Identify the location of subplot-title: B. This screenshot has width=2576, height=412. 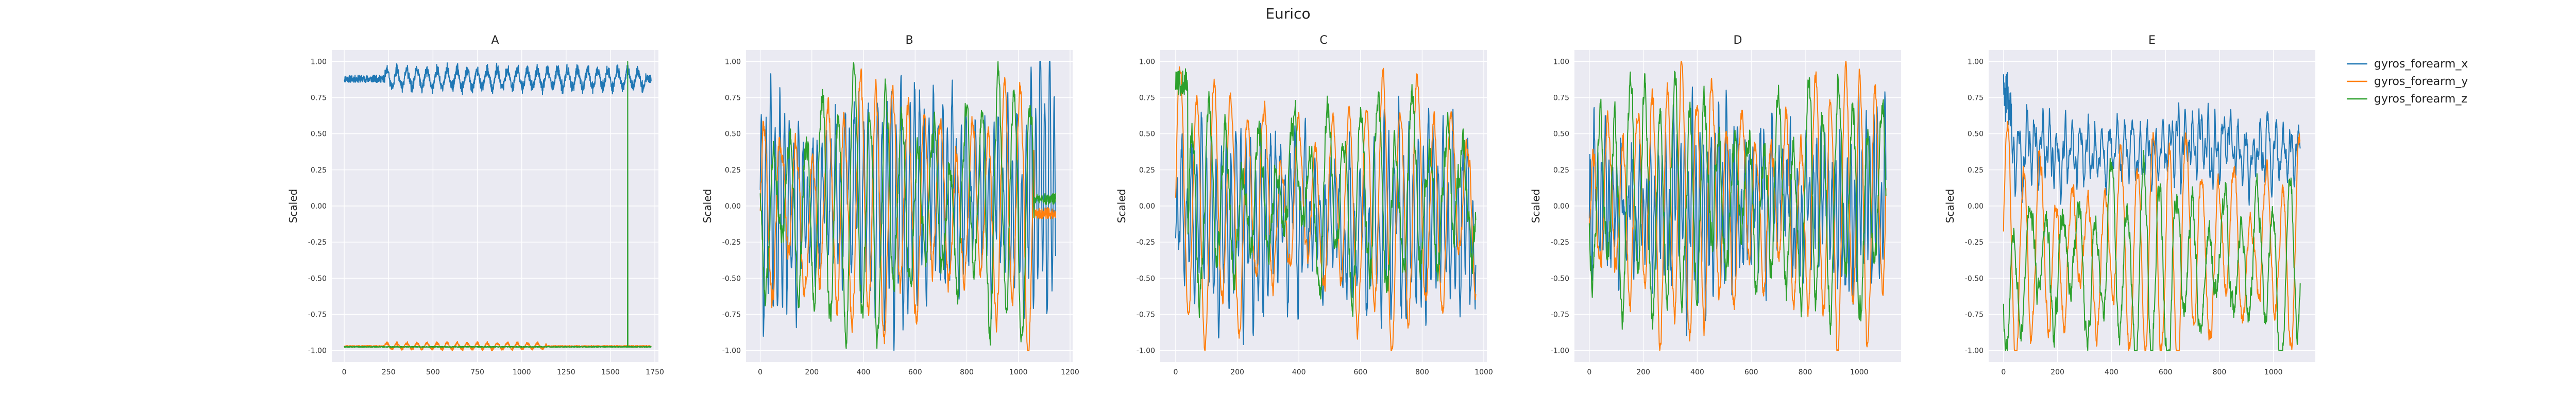
(909, 41).